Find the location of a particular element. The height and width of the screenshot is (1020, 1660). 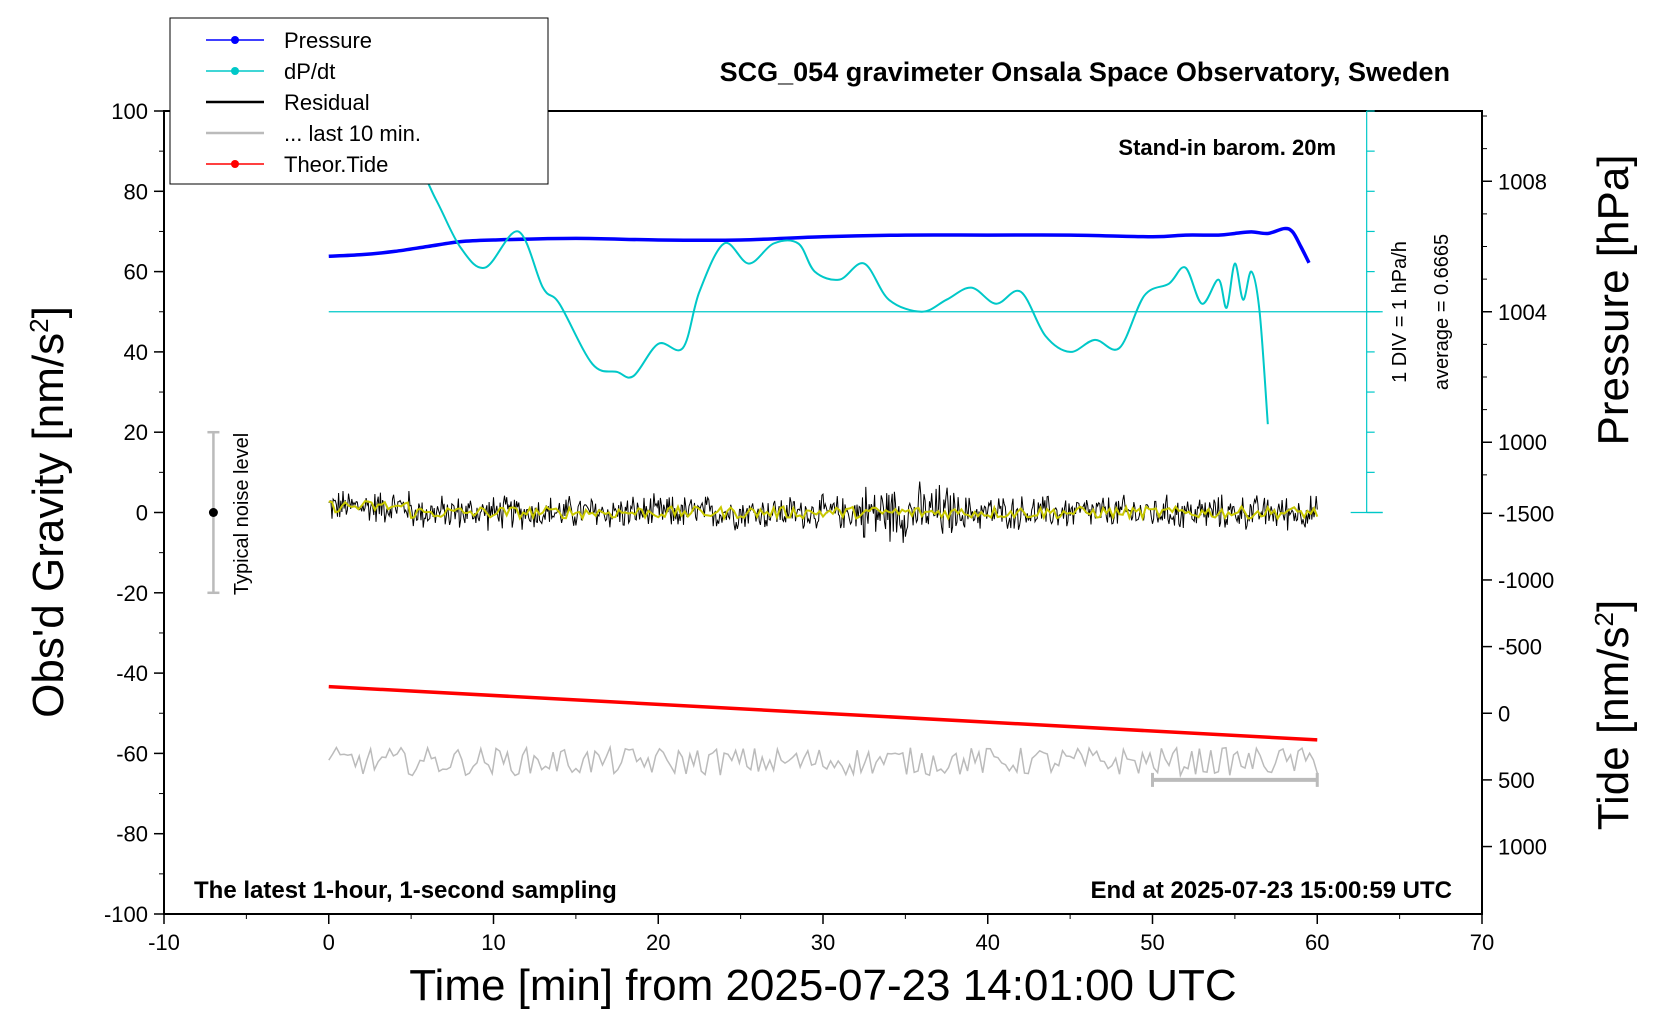

y-axis-label-left-text: Obs'd Gravity [nm/s is located at coordinates (48, 525).